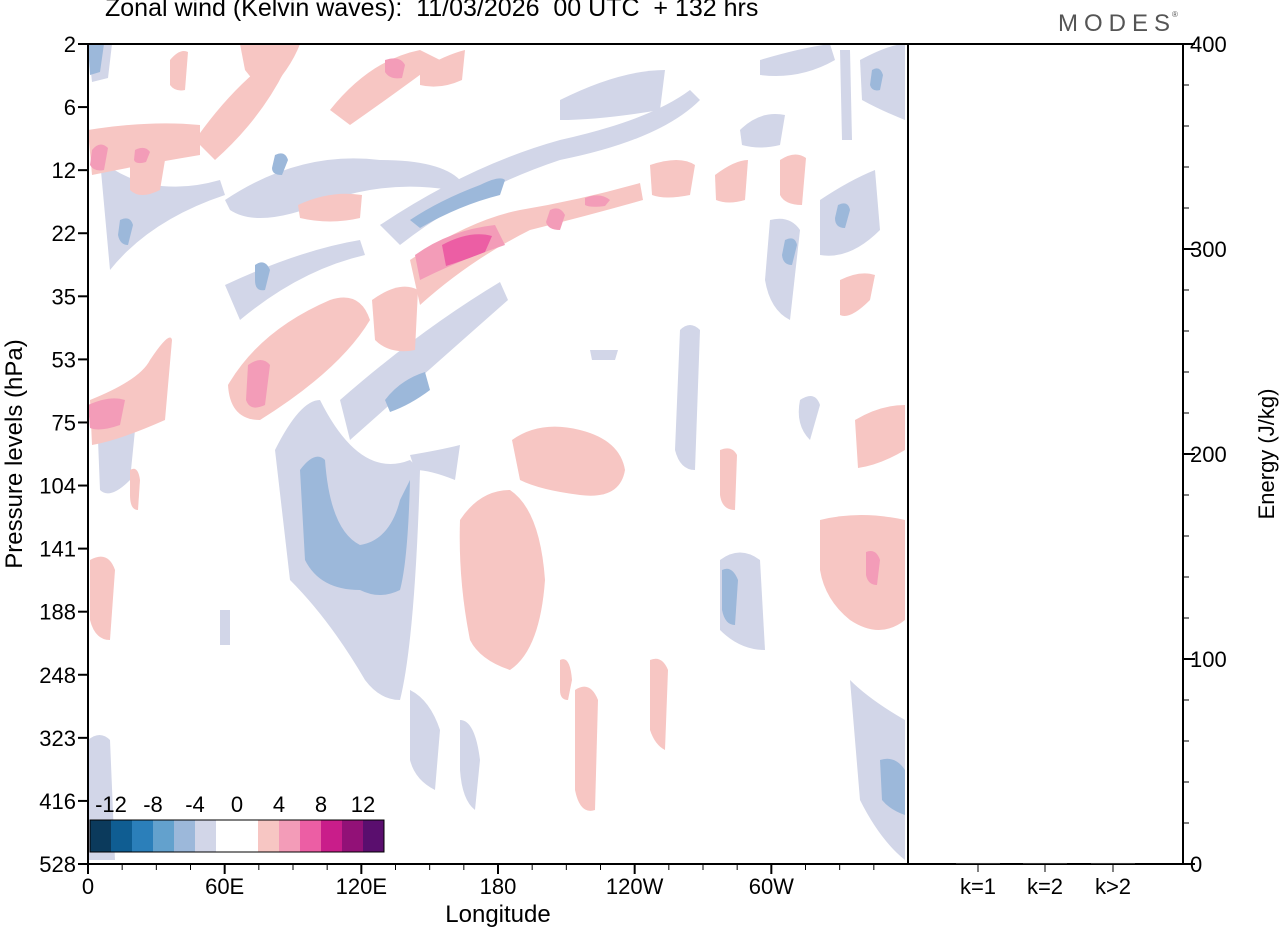  Describe the element at coordinates (771, 886) in the screenshot. I see `x-tick-label: 60W` at that location.